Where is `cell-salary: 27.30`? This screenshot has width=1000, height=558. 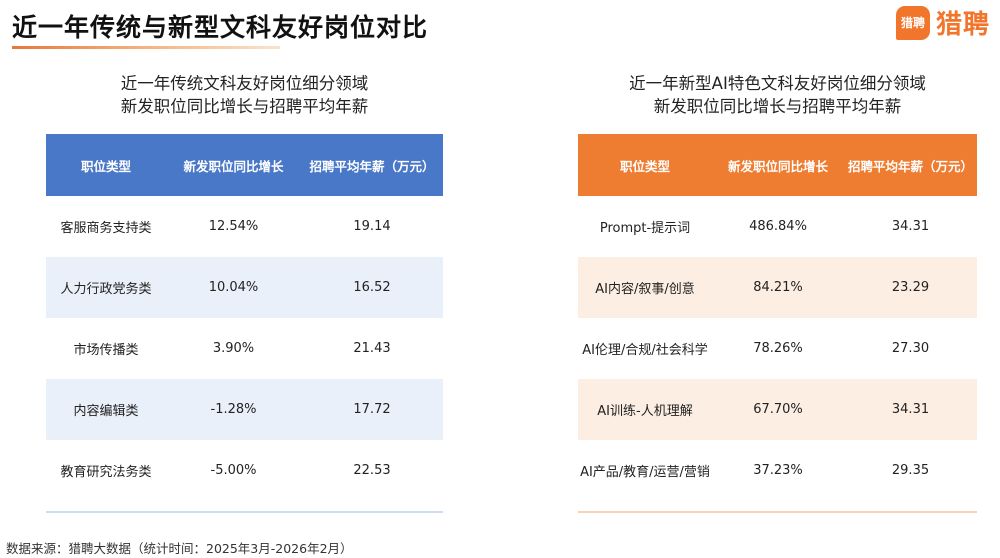
cell-salary: 27.30 is located at coordinates (910, 348).